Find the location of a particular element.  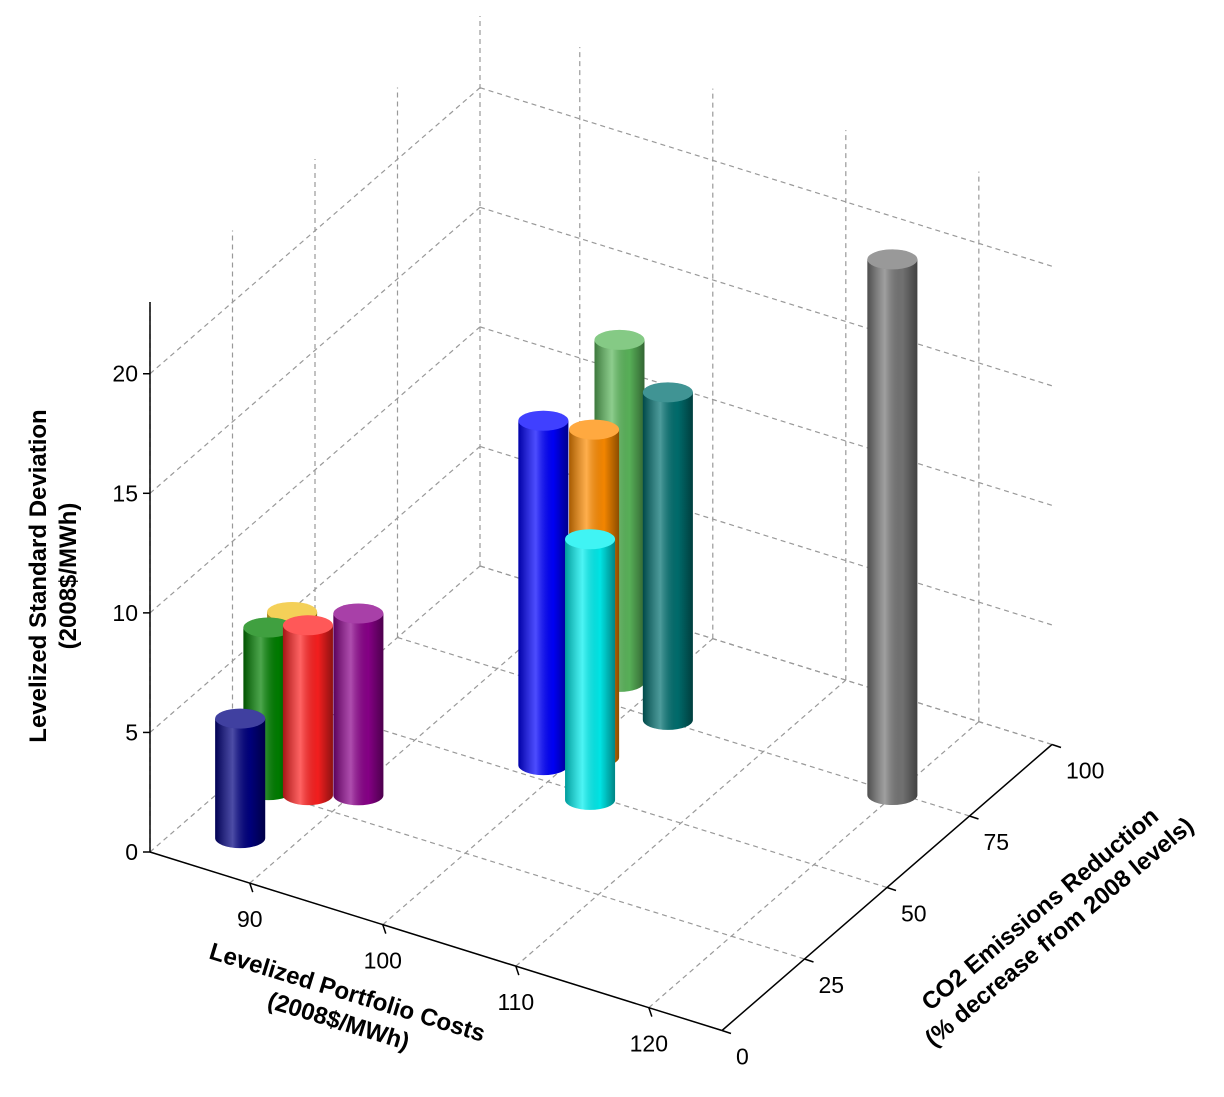

z-axis-label-line: (2008$/MWh) is located at coordinates (68, 576).